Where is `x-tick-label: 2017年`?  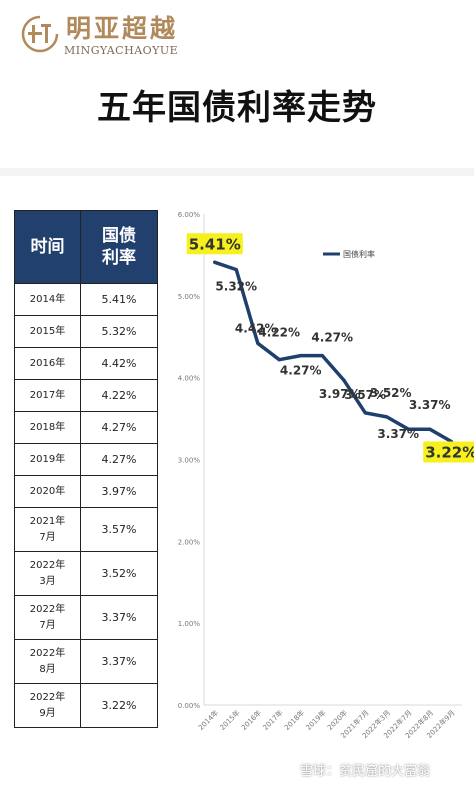
x-tick-label: 2017年 is located at coordinates (273, 720).